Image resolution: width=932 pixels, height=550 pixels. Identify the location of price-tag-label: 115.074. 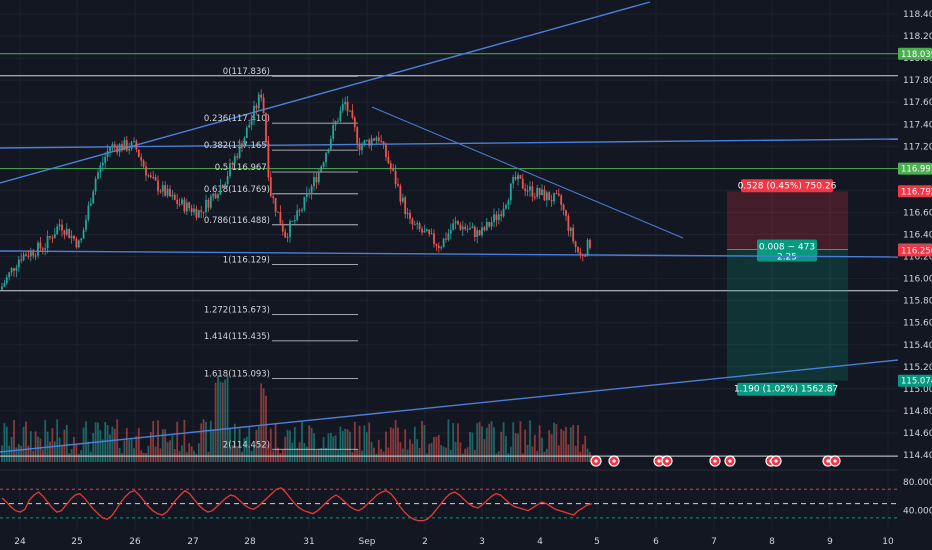
(916, 382).